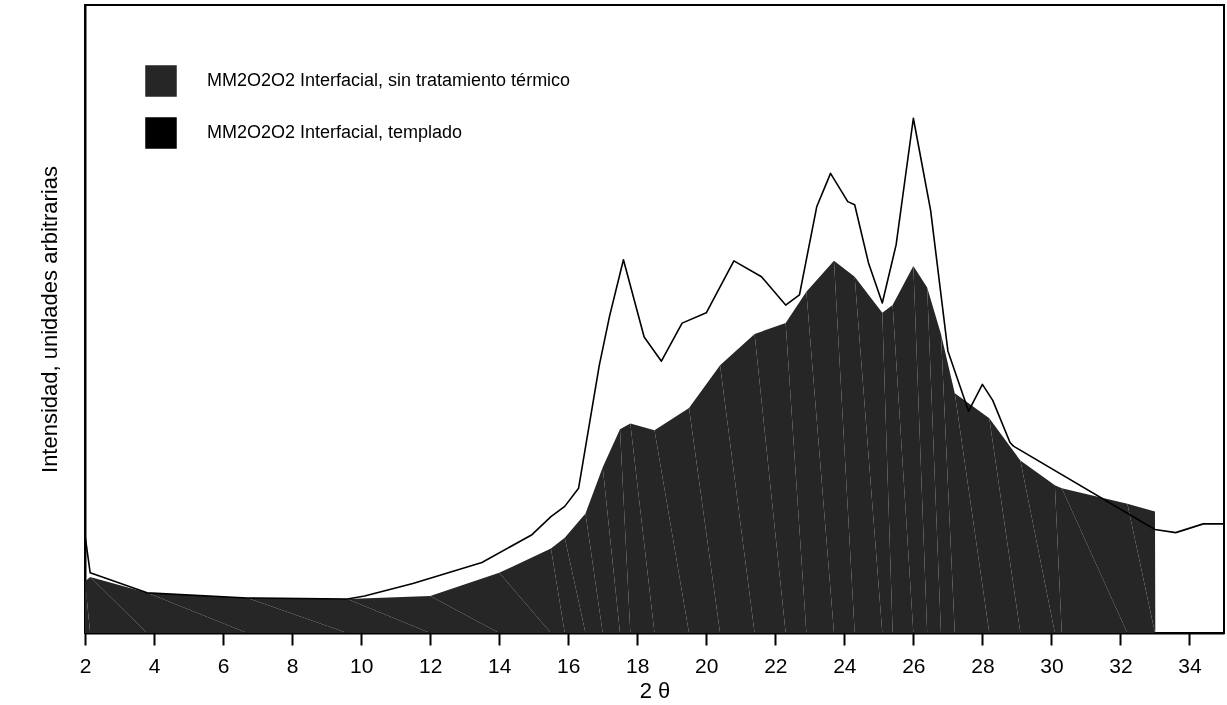 The width and height of the screenshot is (1227, 705). Describe the element at coordinates (500, 665) in the screenshot. I see `x-tick-label: 14` at that location.